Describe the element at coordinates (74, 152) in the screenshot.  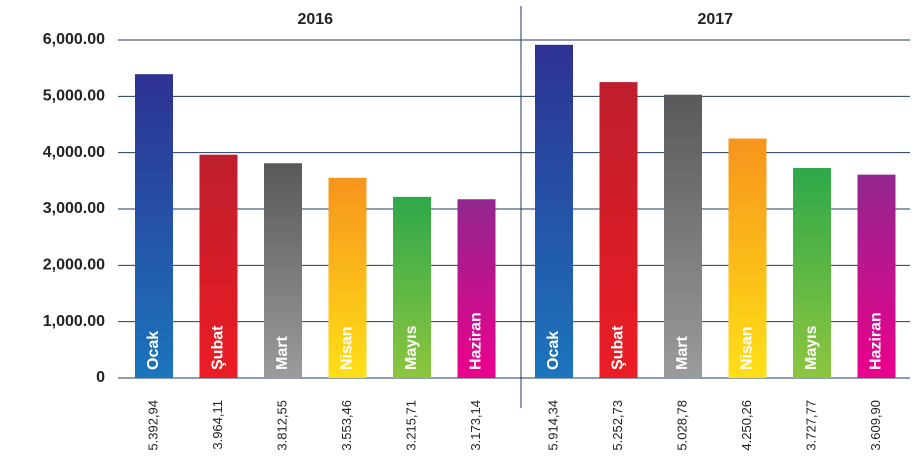
I see `y-tick-label: 4,000.00` at that location.